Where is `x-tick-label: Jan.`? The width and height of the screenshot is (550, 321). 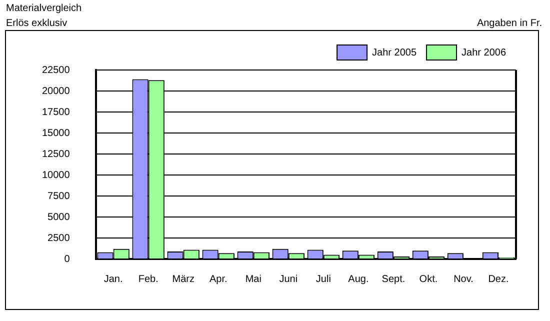
x-tick-label: Jan. is located at coordinates (113, 279).